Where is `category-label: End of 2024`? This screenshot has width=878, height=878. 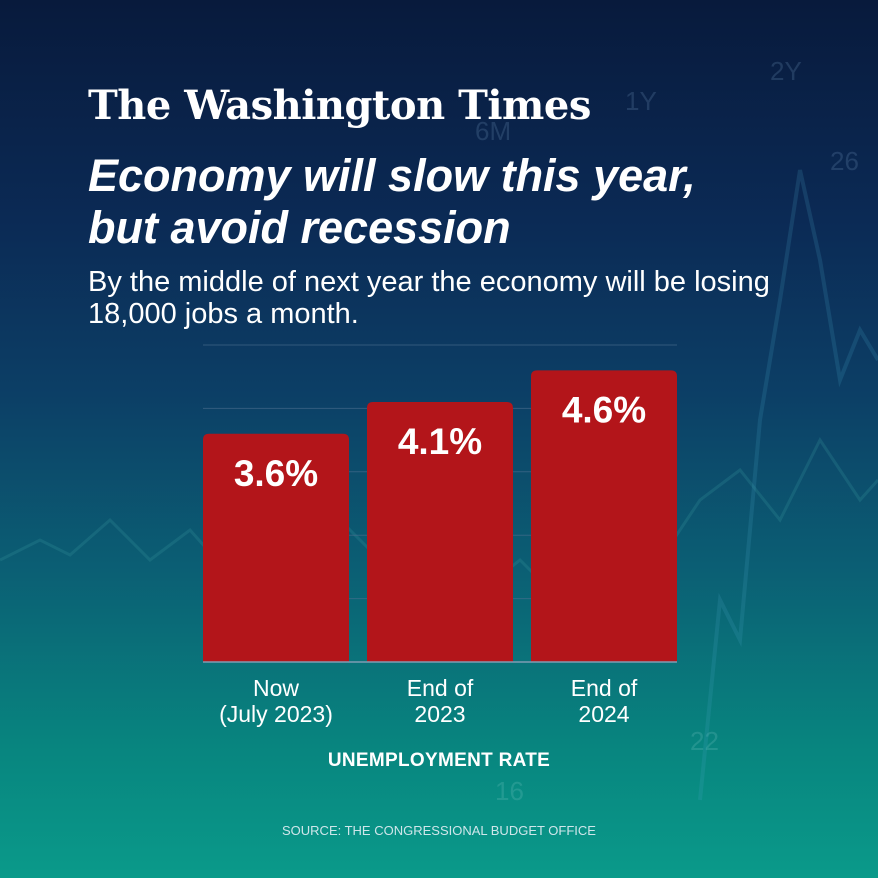 category-label: End of 2024 is located at coordinates (604, 701).